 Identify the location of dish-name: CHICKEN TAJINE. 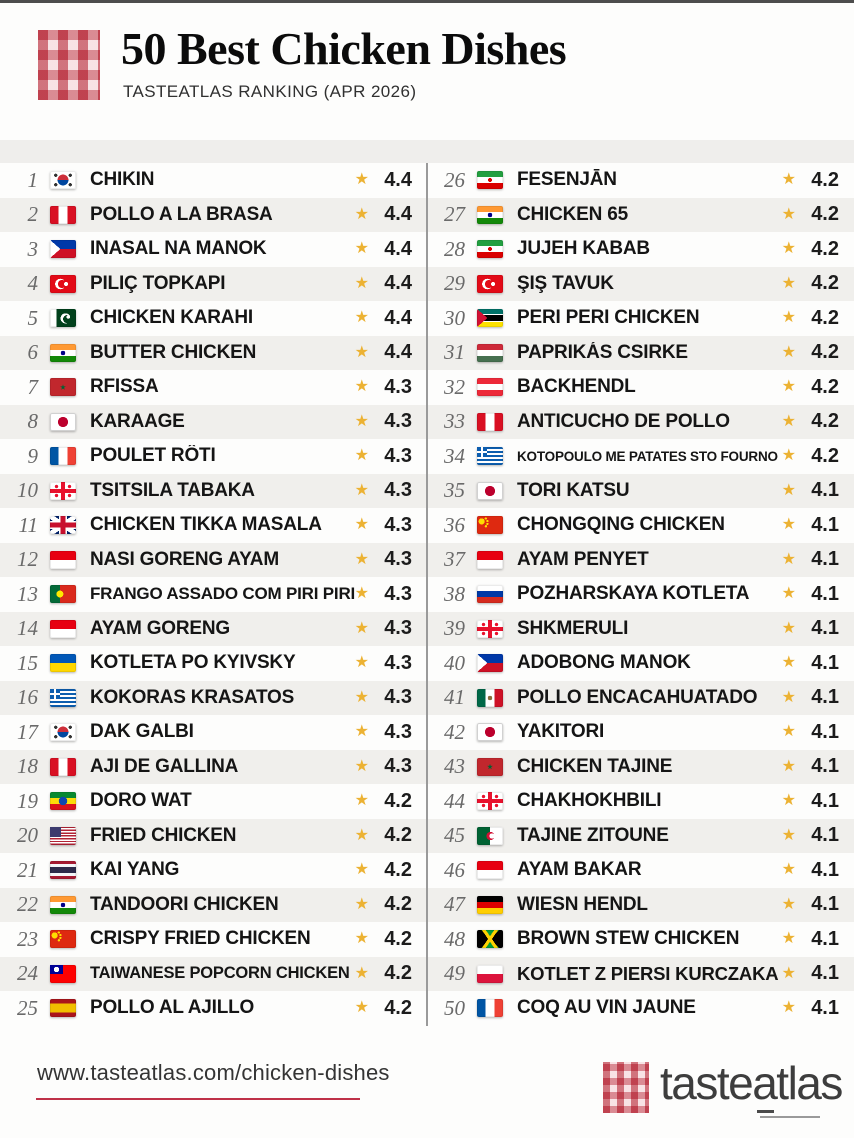
(595, 766).